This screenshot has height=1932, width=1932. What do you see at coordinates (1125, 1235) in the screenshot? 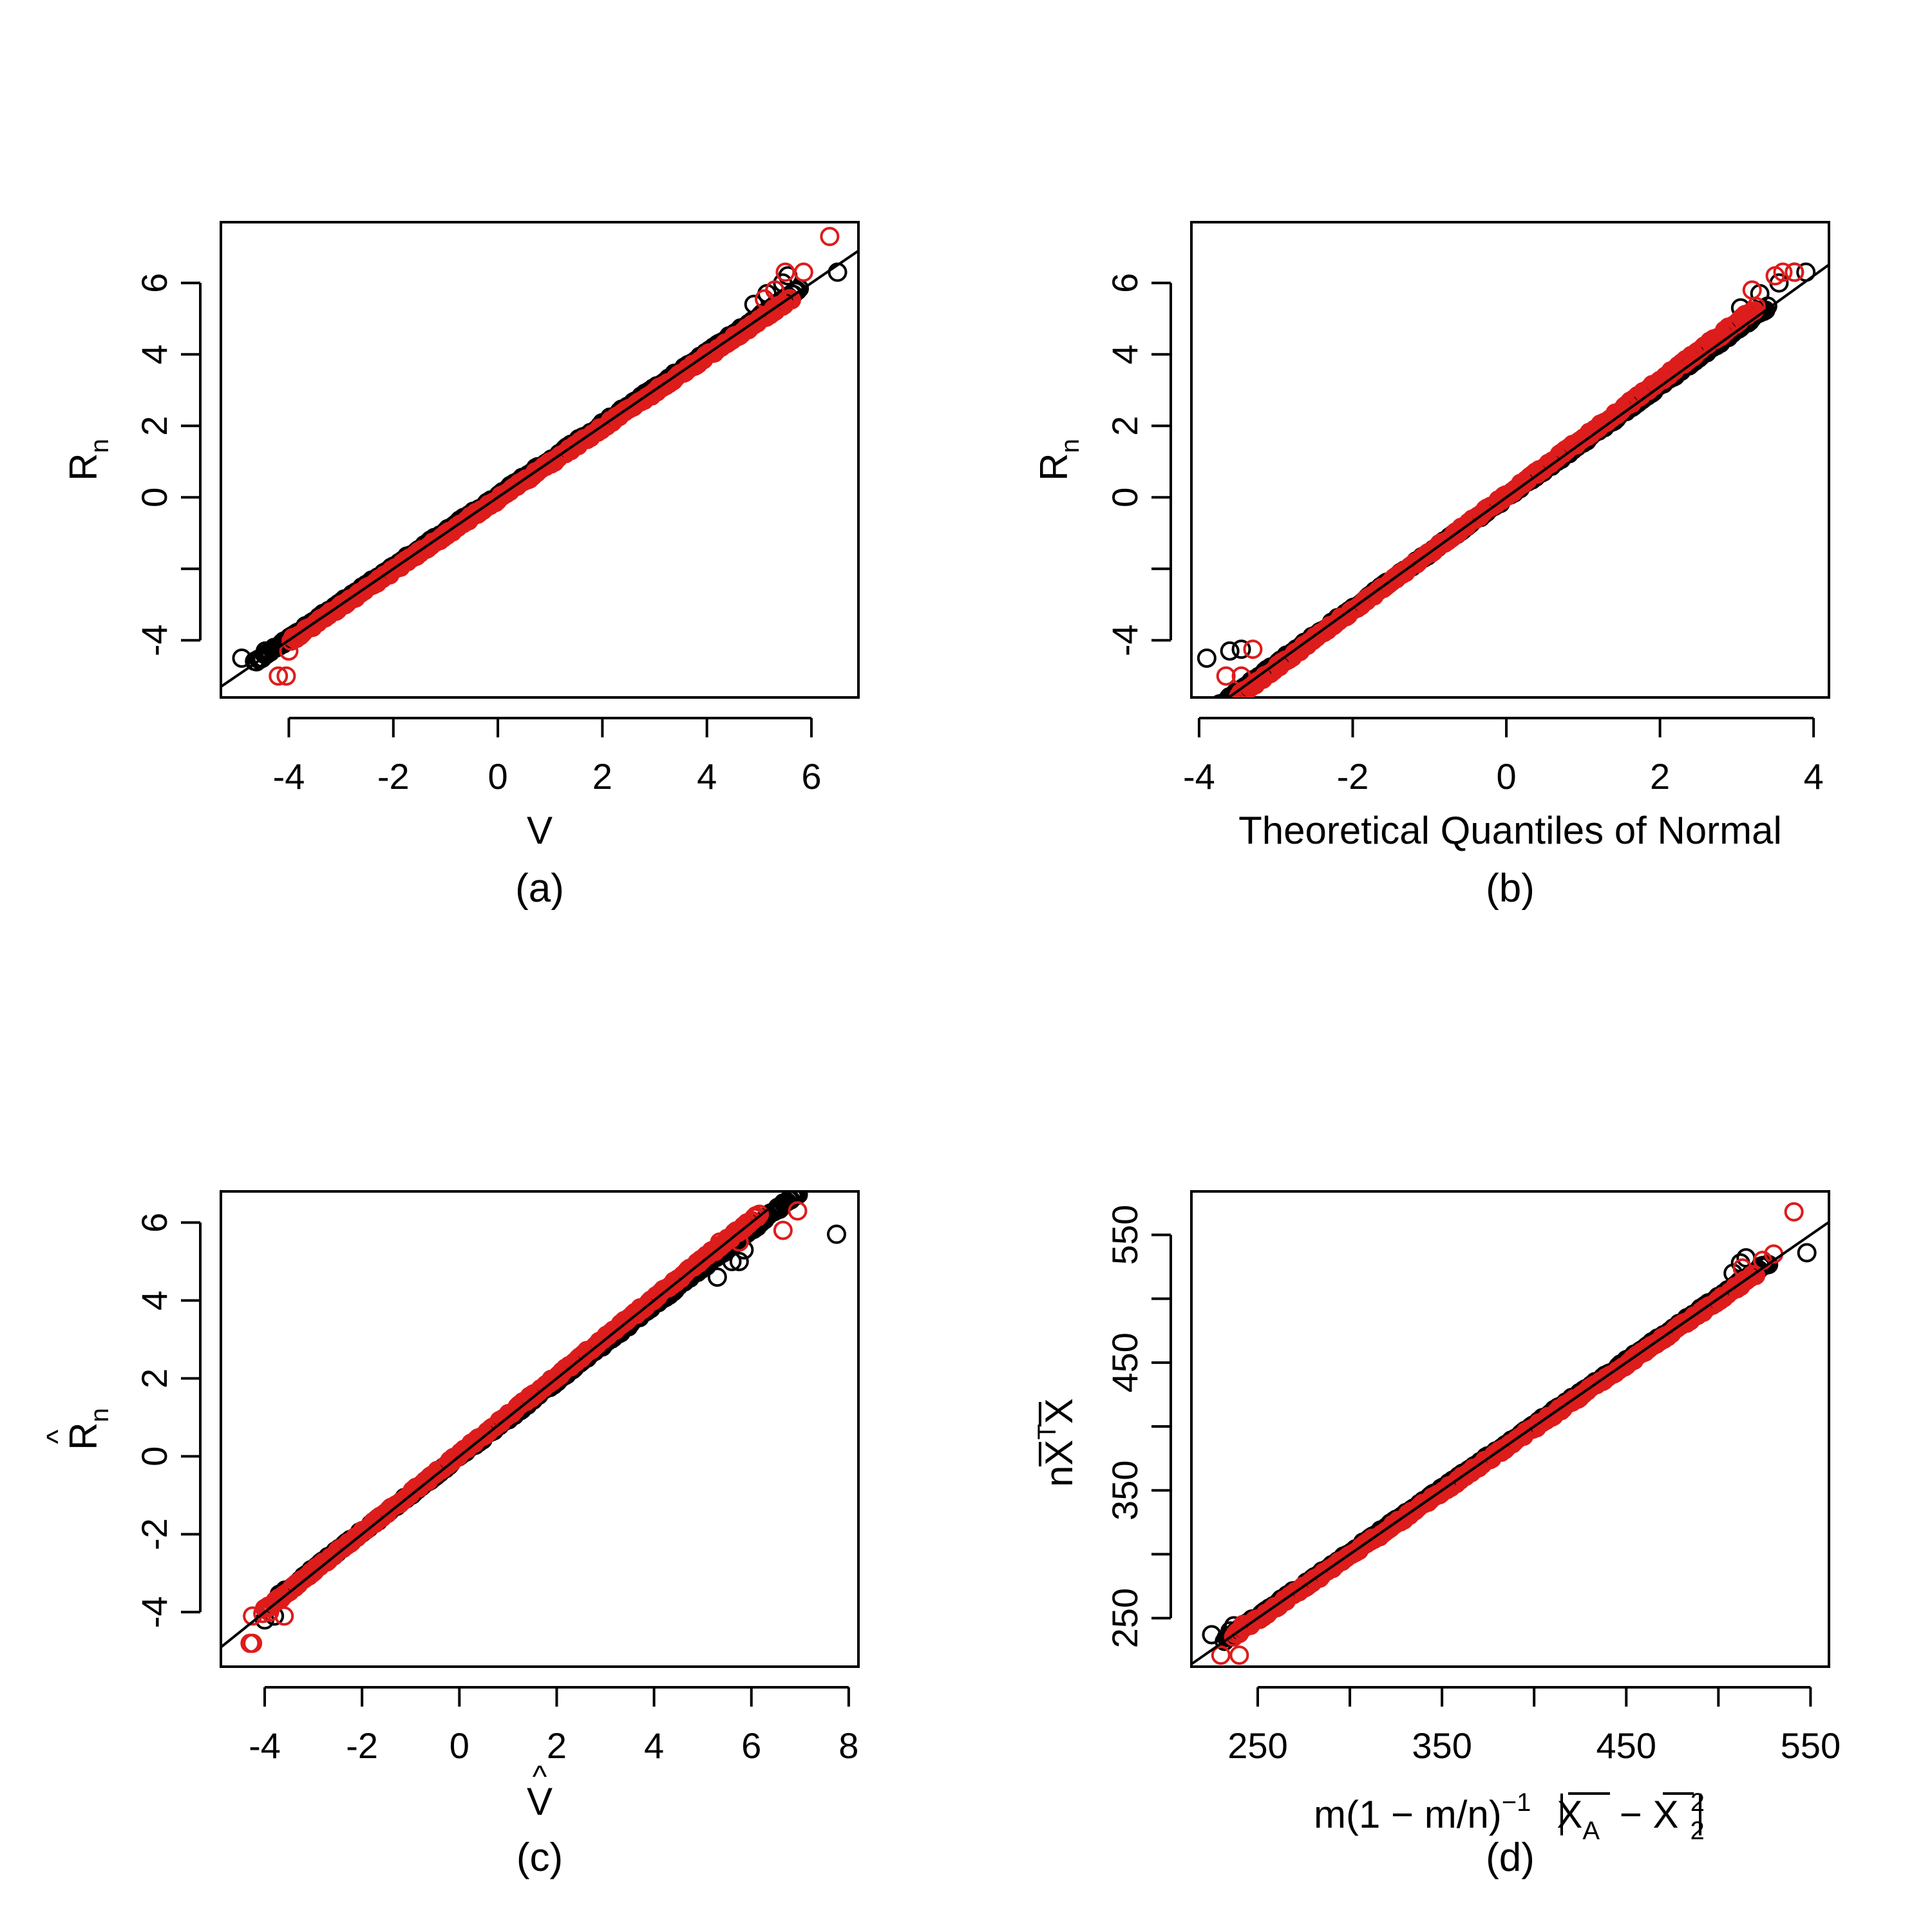
I see `panel-d-y-tick-label: 550` at bounding box center [1125, 1235].